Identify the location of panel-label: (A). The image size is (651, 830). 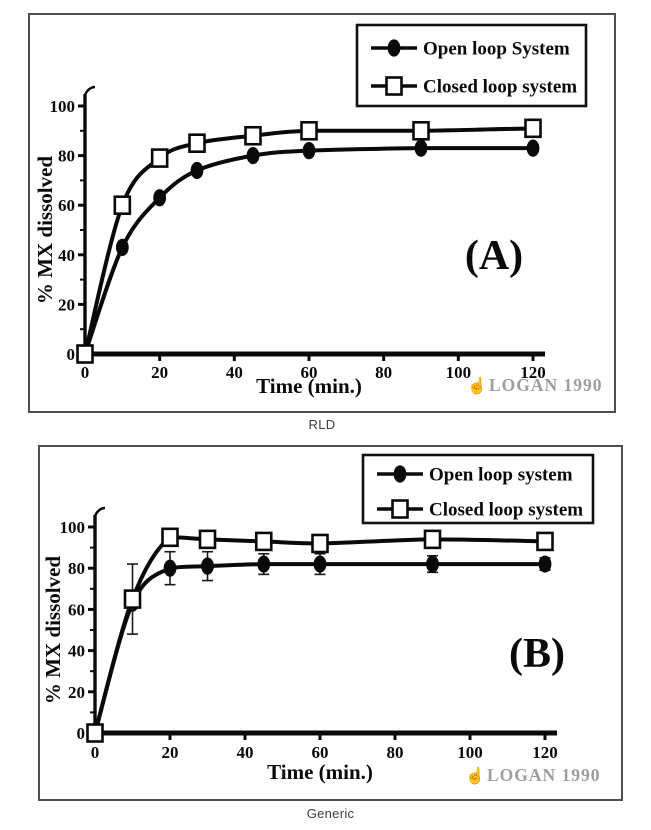
(494, 256).